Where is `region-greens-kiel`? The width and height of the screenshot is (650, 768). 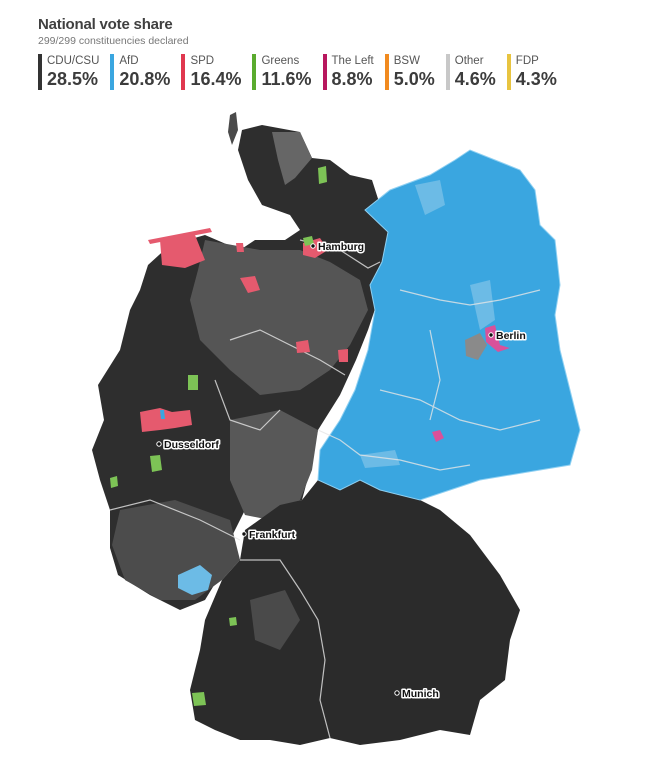 region-greens-kiel is located at coordinates (322, 175).